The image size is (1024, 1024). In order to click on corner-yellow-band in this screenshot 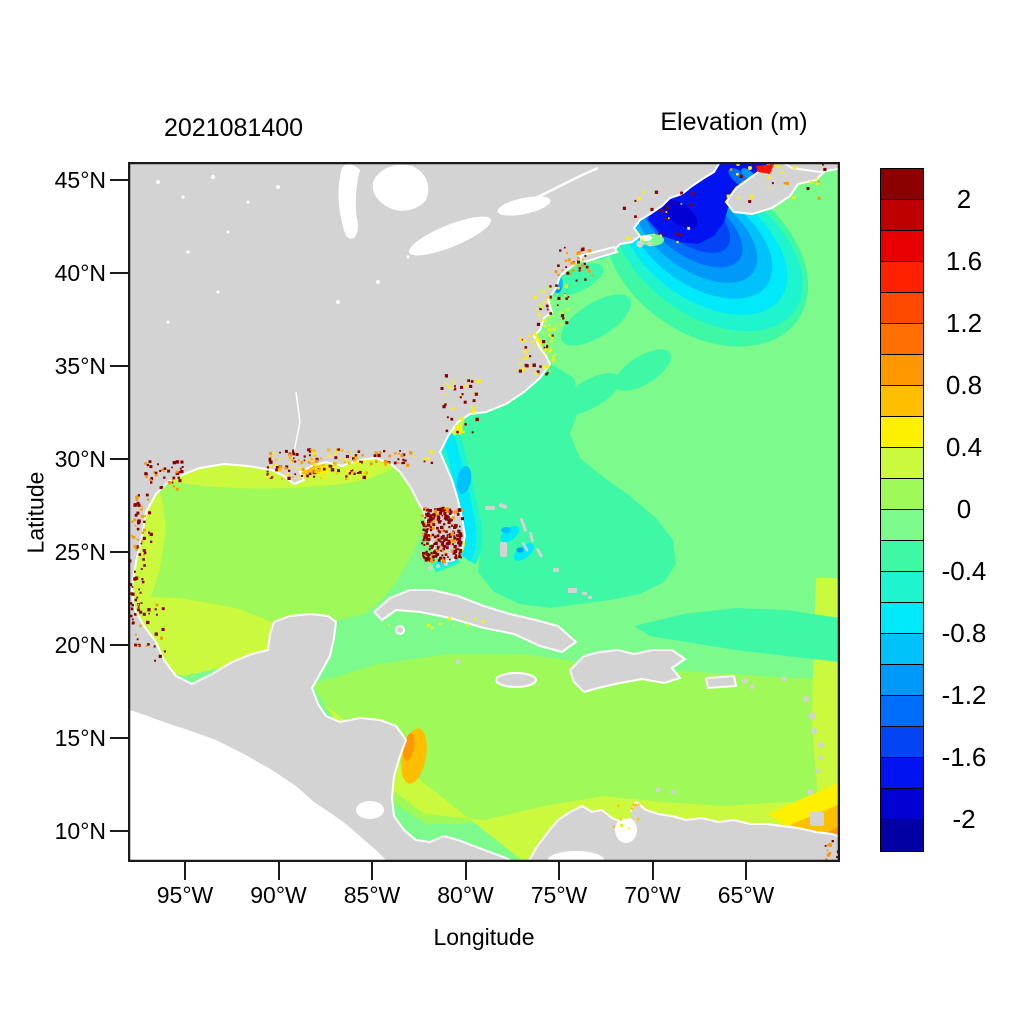, I will do `click(804, 806)`.